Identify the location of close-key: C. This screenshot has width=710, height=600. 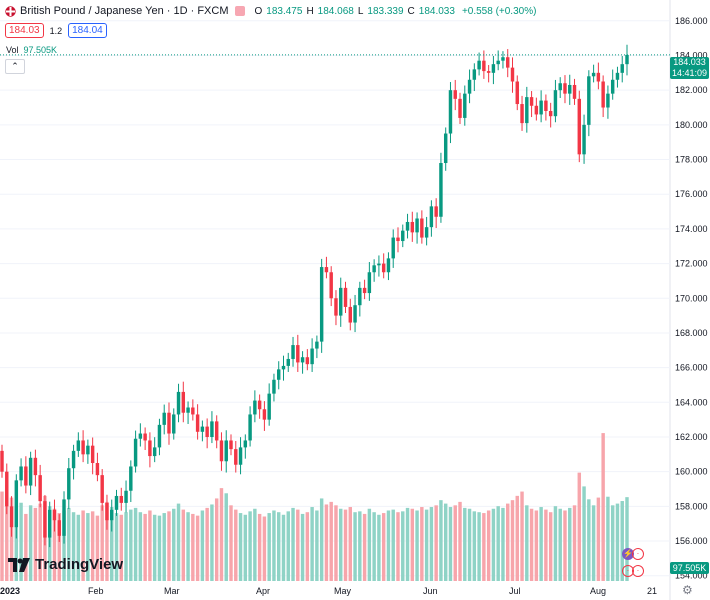
(411, 11).